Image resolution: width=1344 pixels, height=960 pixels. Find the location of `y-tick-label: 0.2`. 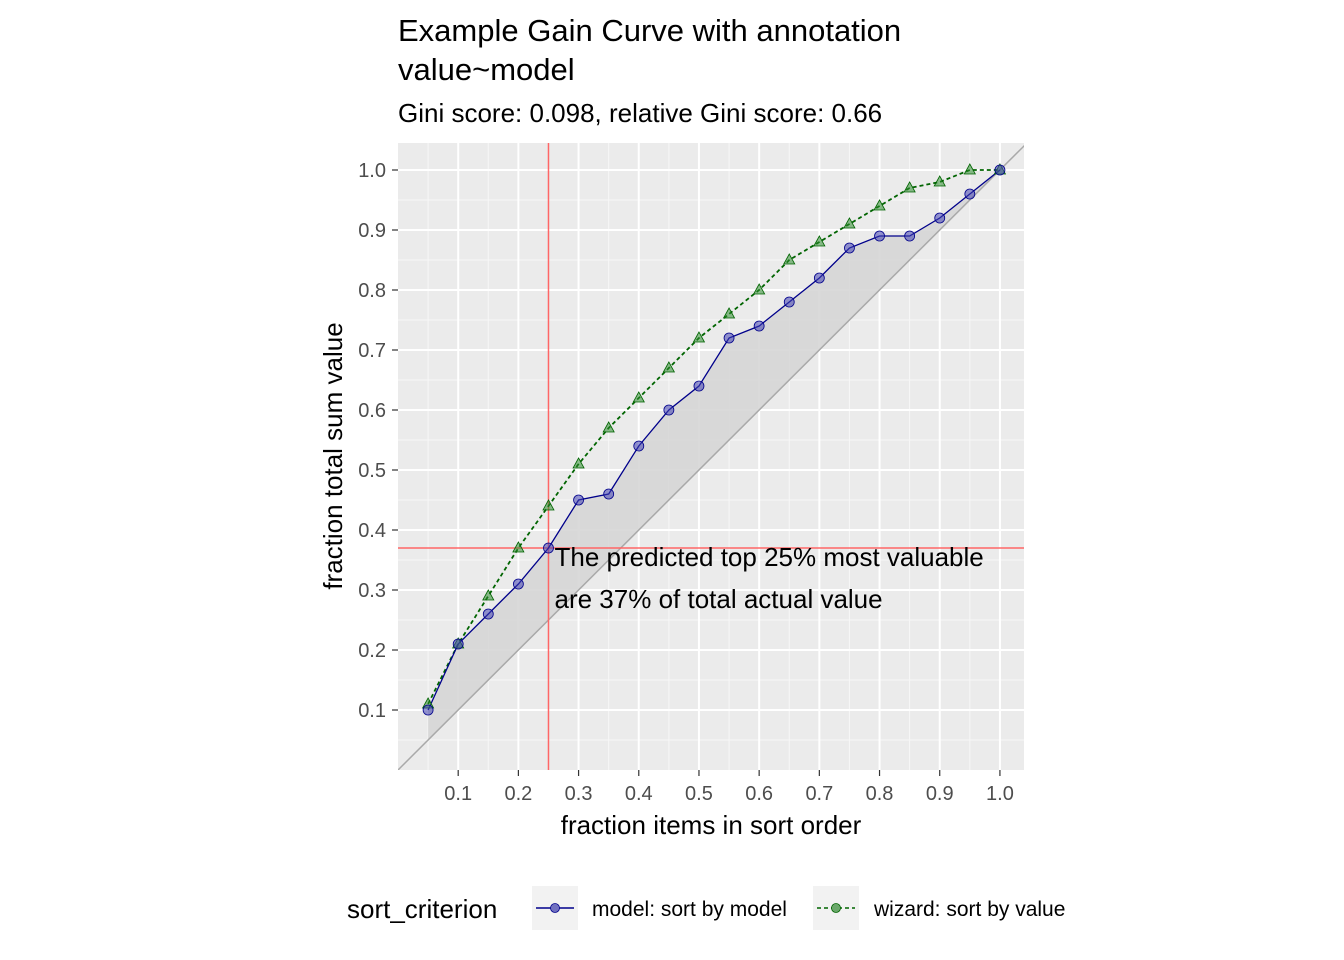

y-tick-label: 0.2 is located at coordinates (372, 651).